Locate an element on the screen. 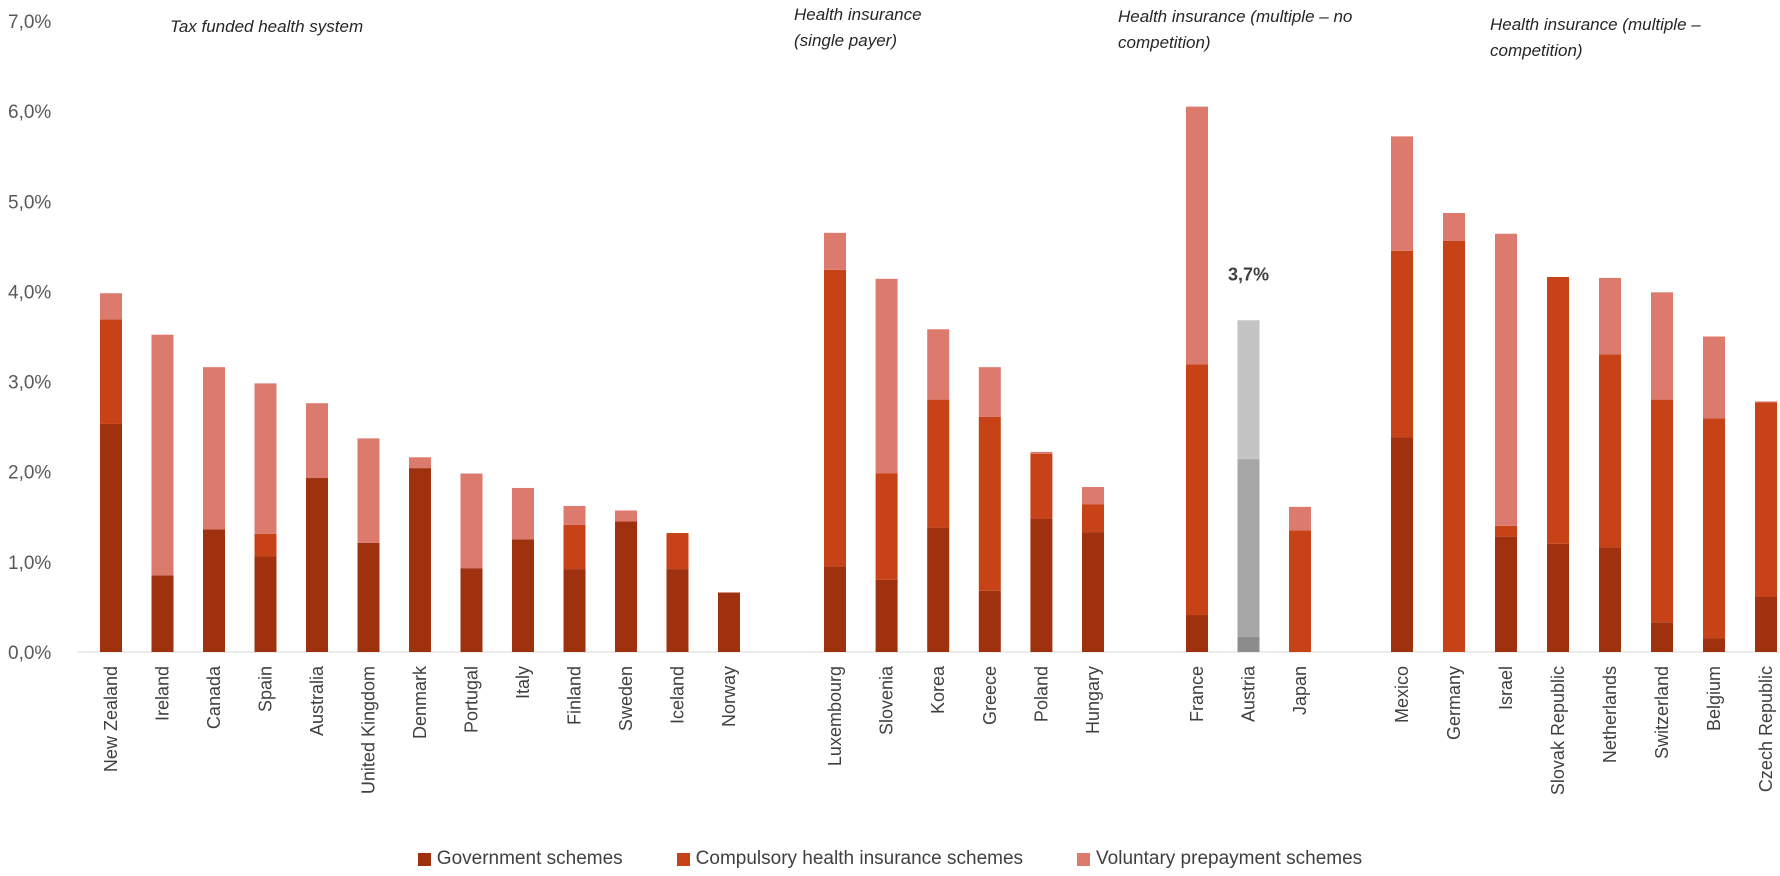 Image resolution: width=1780 pixels, height=876 pixels. y-tick-label: 5,0% is located at coordinates (29, 202).